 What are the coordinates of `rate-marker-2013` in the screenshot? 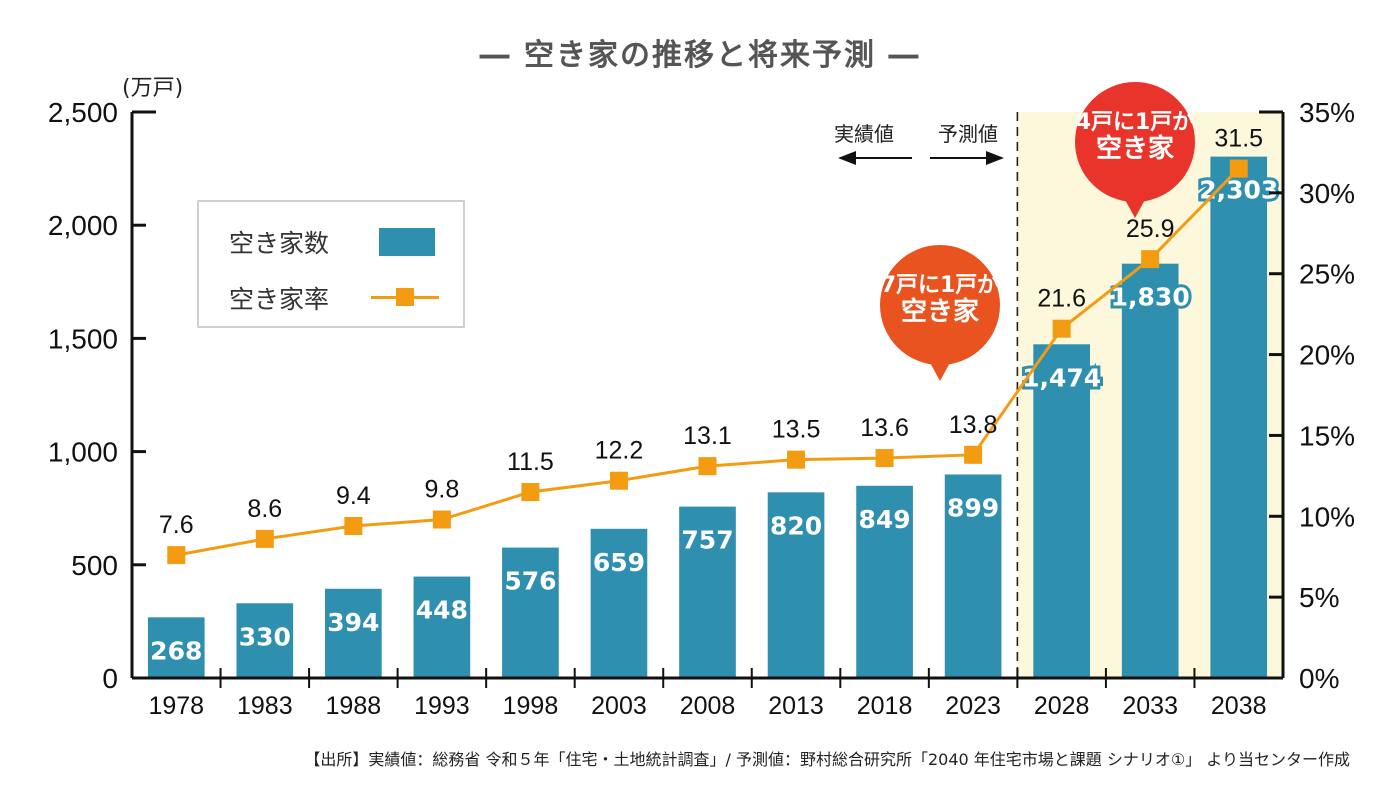 It's located at (796, 459).